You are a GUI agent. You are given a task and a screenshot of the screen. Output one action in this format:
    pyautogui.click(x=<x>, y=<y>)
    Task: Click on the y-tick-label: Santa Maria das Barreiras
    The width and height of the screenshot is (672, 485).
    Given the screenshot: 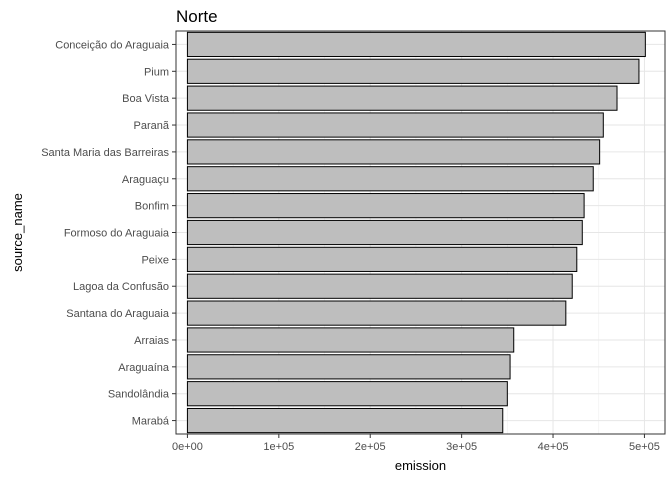 What is the action you would take?
    pyautogui.click(x=105, y=153)
    